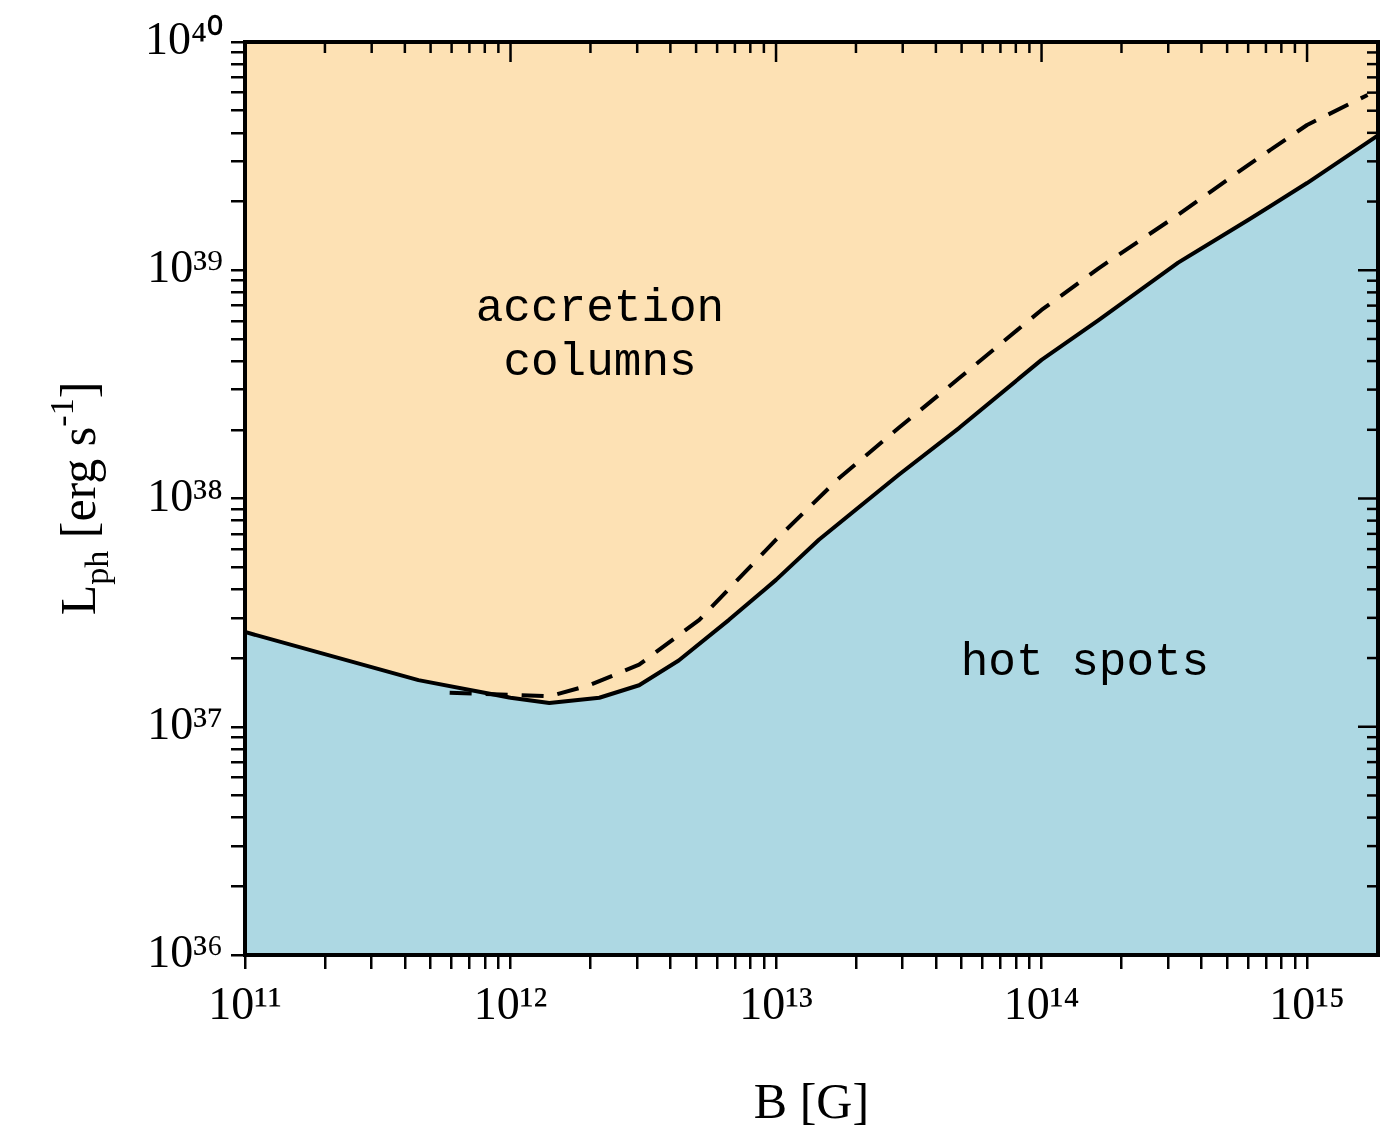 The width and height of the screenshot is (1380, 1128). I want to click on x-tick-label: 10¹³, so click(776, 1003).